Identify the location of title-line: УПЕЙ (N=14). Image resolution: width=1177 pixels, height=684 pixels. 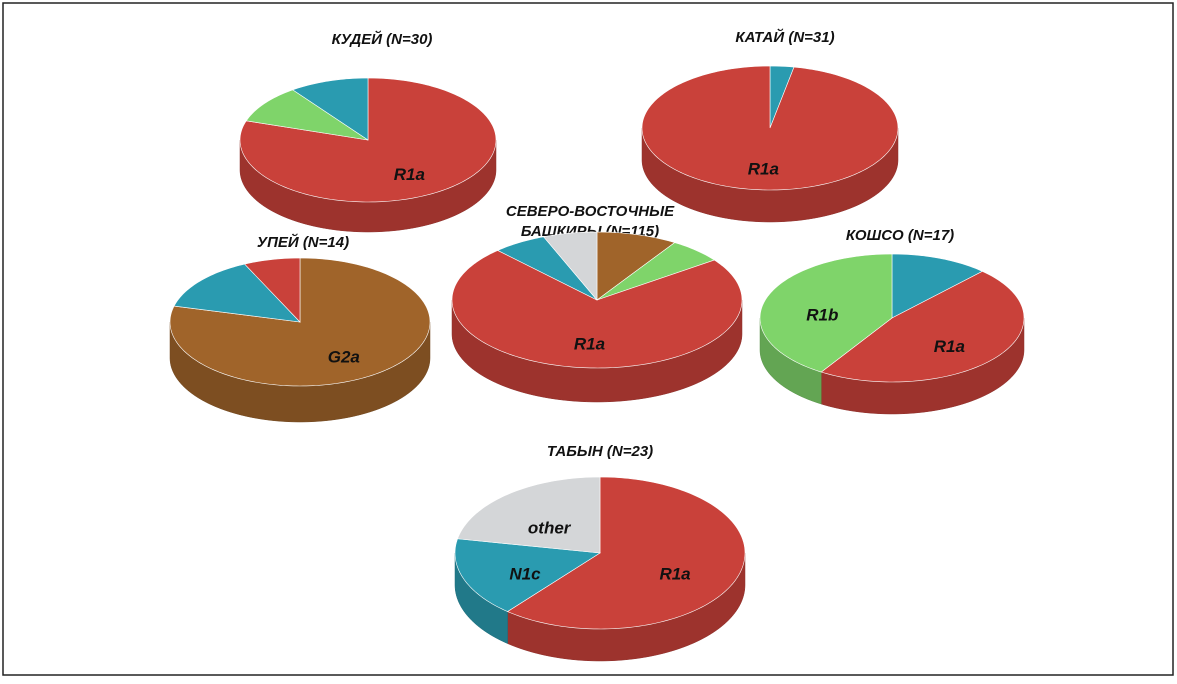
(303, 242).